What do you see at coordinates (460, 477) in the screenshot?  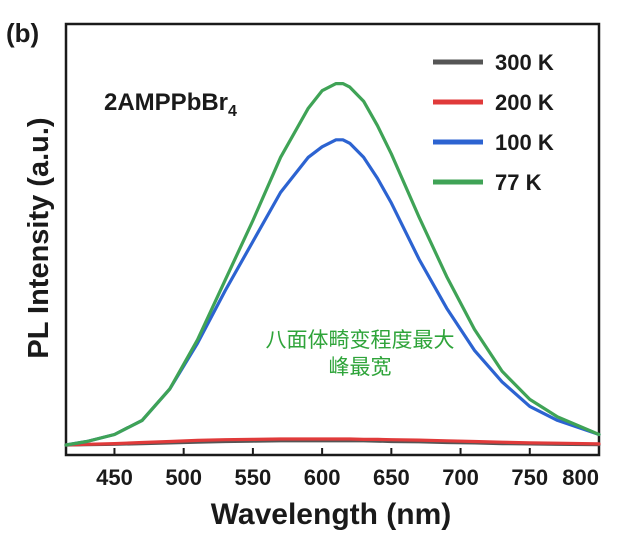 I see `x-tick-label: 700` at bounding box center [460, 477].